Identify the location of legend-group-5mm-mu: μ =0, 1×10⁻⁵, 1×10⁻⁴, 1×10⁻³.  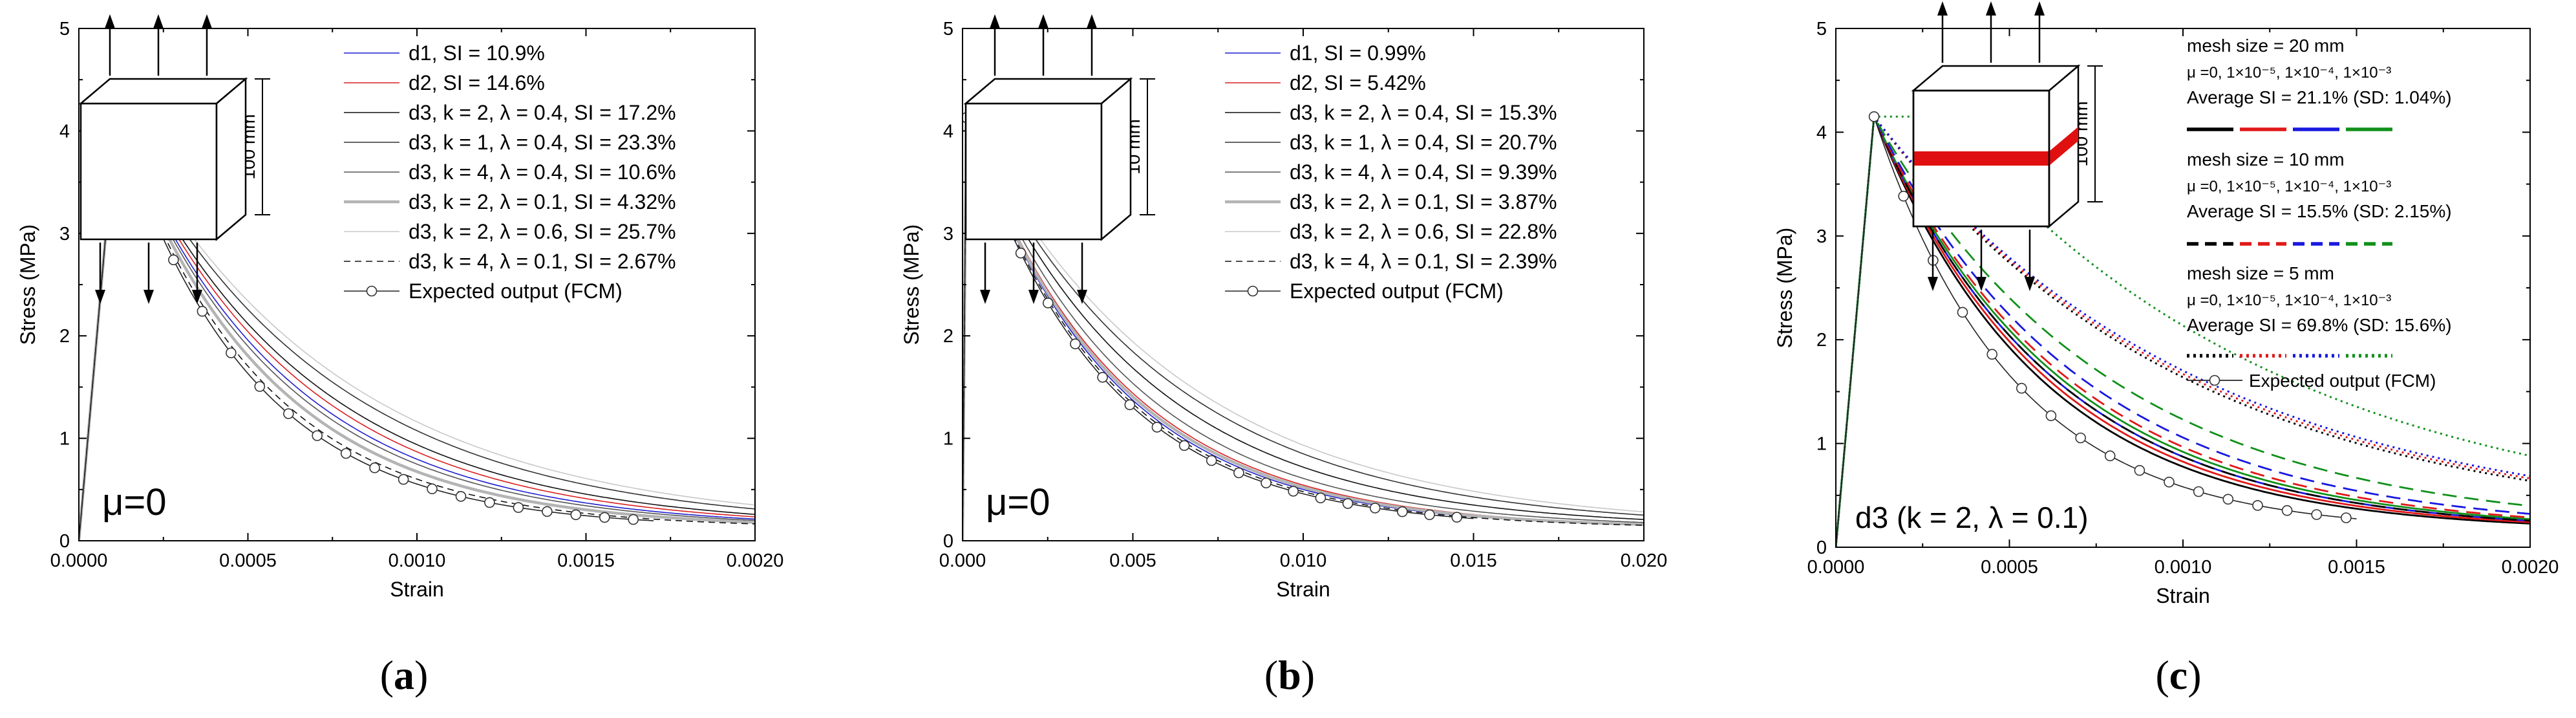
(2289, 300).